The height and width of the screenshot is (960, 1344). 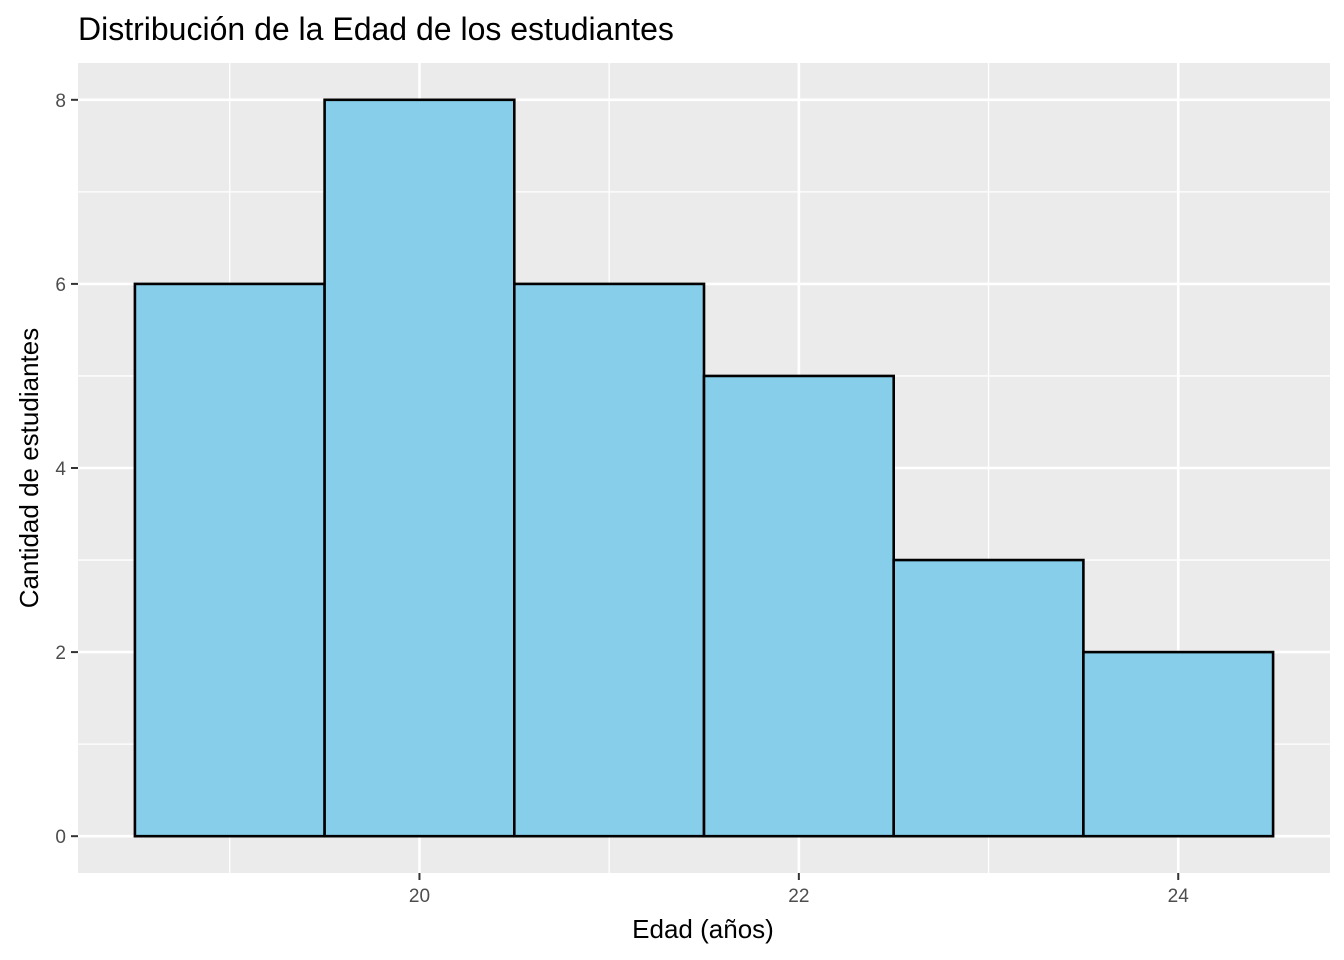 What do you see at coordinates (60, 653) in the screenshot?
I see `y-tick-label: 2` at bounding box center [60, 653].